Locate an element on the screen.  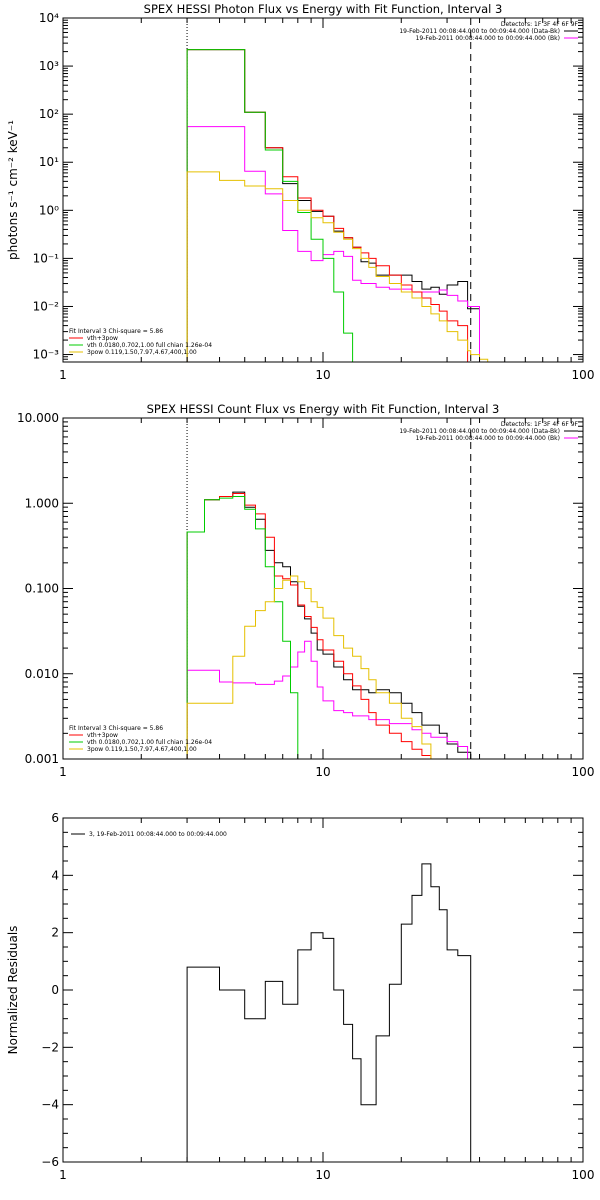
y-tick-label: 4 is located at coordinates (55, 875).